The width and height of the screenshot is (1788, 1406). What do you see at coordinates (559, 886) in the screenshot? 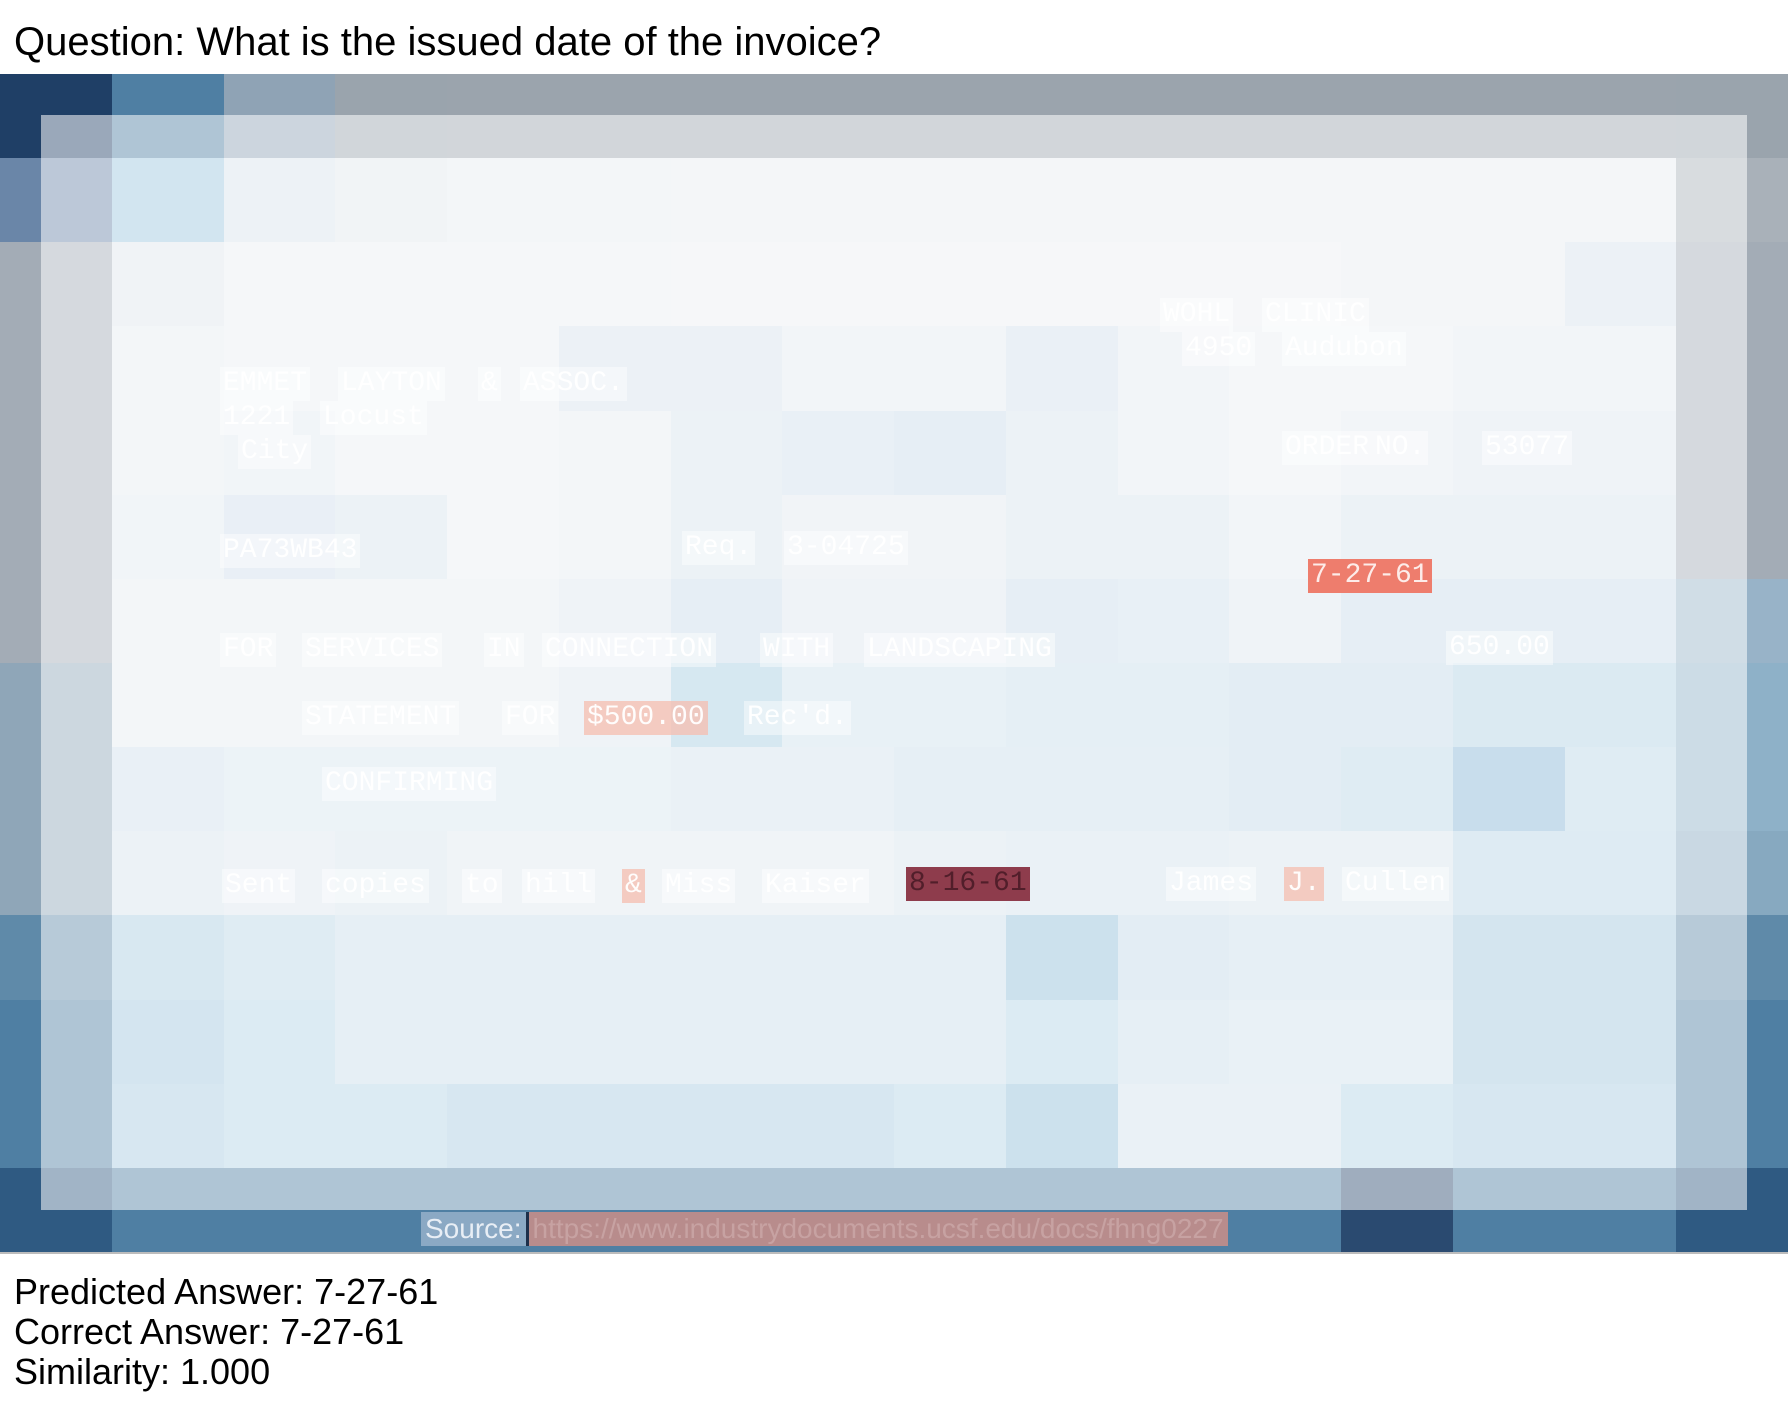
I see `doc-token: hill` at bounding box center [559, 886].